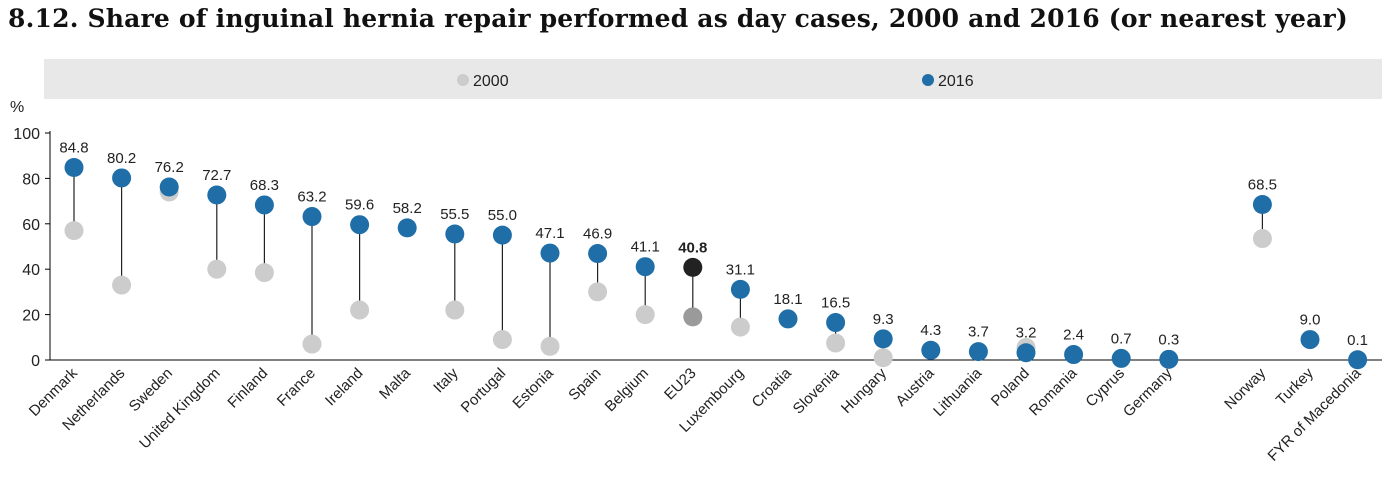 The width and height of the screenshot is (1386, 487). I want to click on value-label-norway: 68.5, so click(1262, 185).